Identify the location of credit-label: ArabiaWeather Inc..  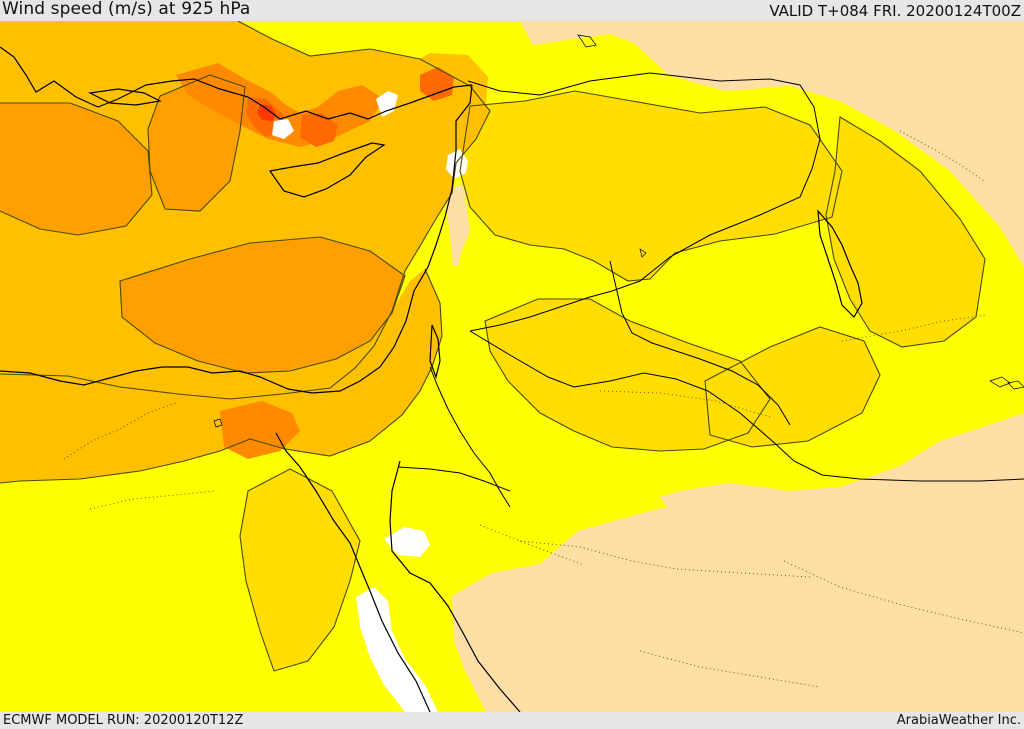
(958, 720).